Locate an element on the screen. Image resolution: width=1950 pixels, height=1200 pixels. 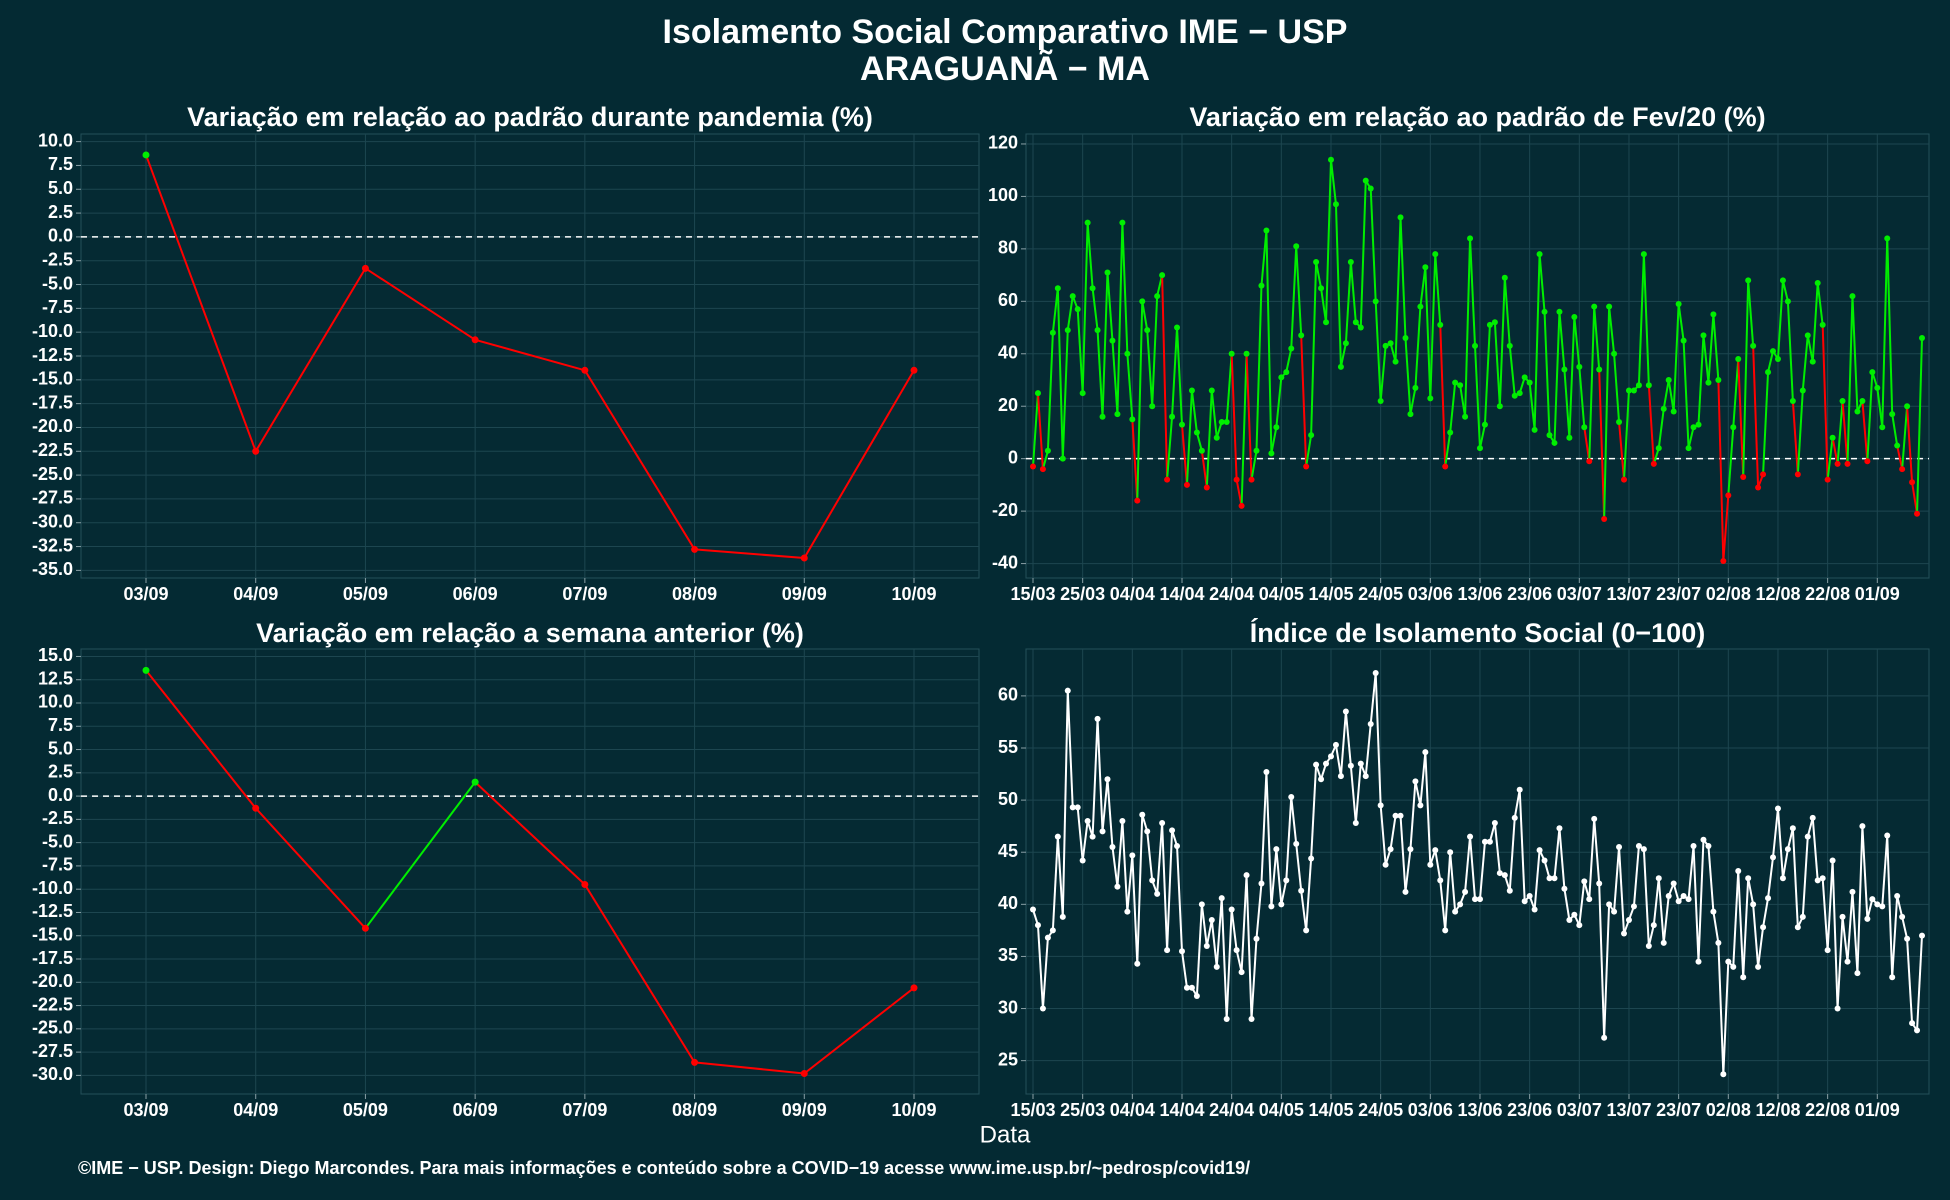
panel-title: Índice de Isolamento Social (0−100) is located at coordinates (1477, 632).